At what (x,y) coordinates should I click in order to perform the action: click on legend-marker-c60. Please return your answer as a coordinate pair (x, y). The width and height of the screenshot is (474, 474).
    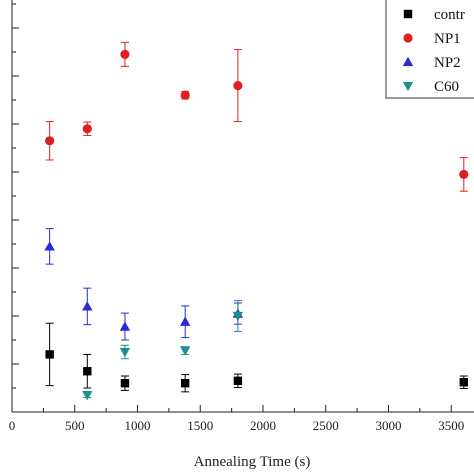
    Looking at the image, I should click on (408, 86).